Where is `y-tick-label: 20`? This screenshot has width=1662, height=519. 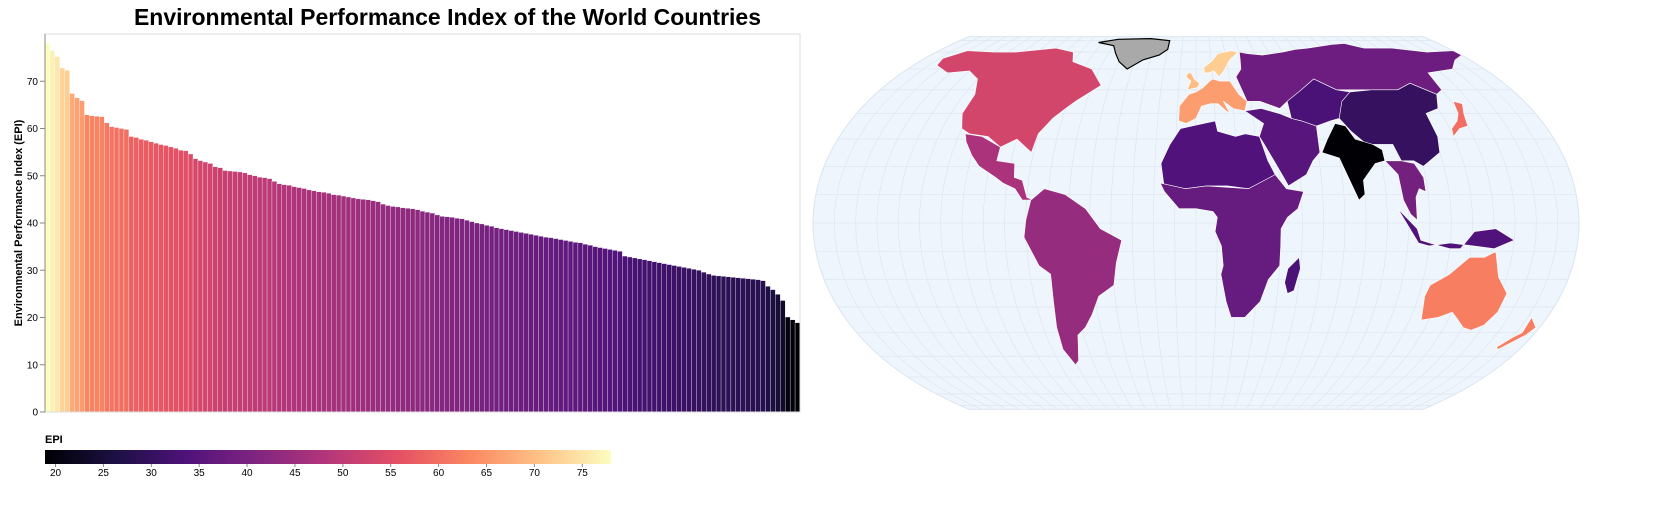 y-tick-label: 20 is located at coordinates (33, 318).